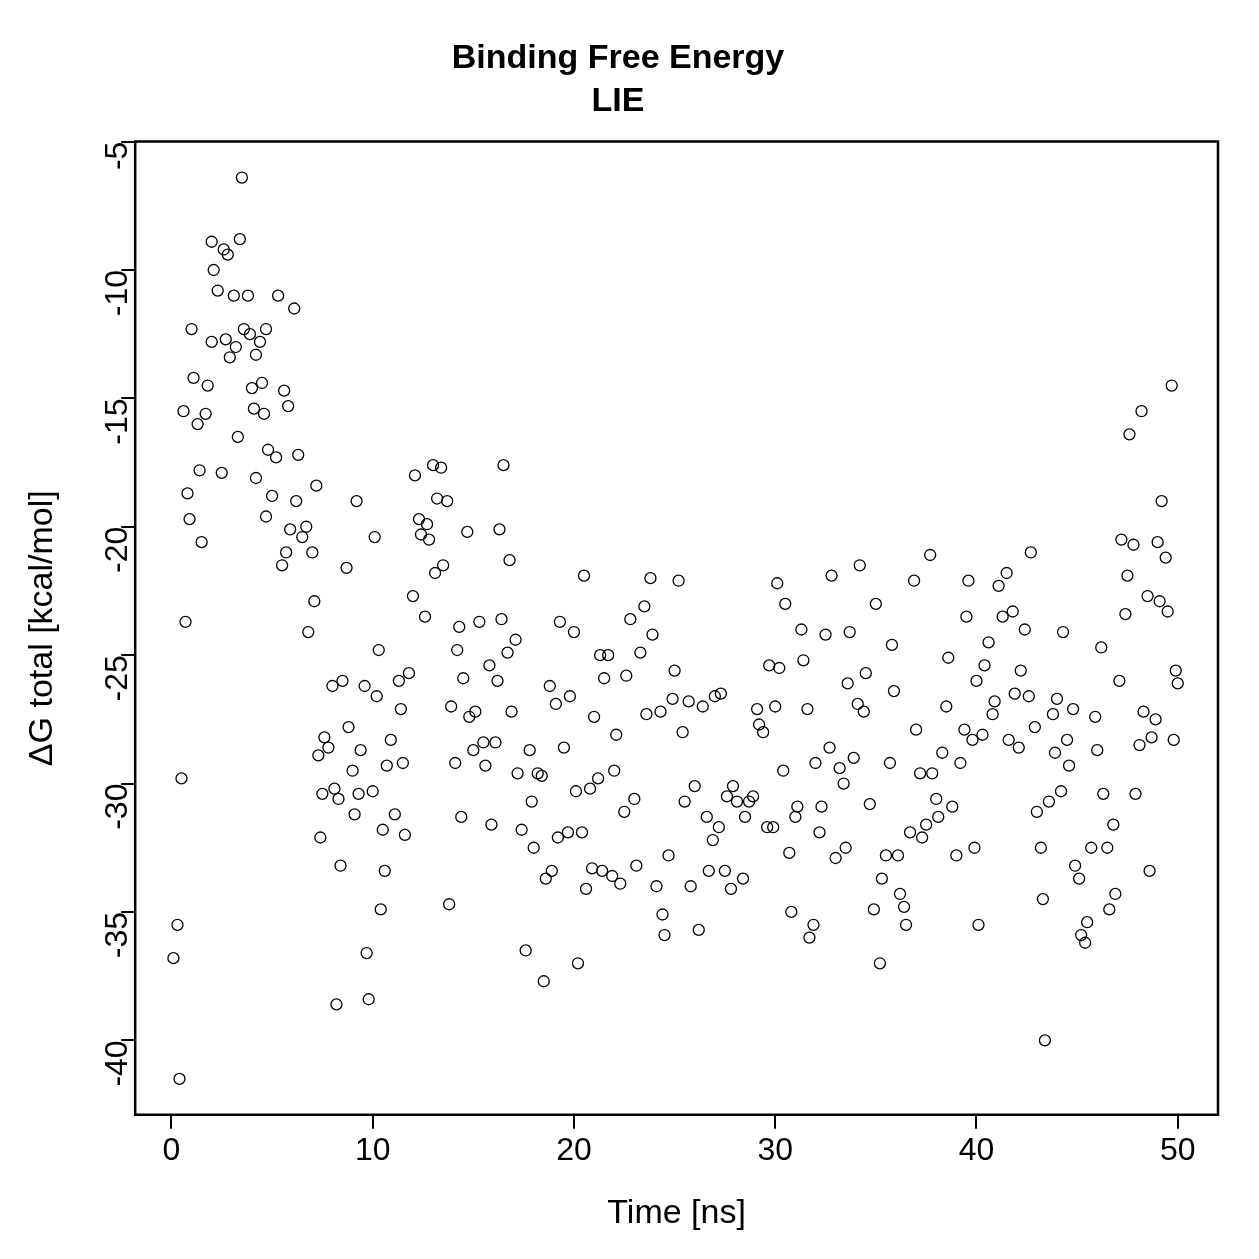 The height and width of the screenshot is (1259, 1259). I want to click on x-tick-label: 30, so click(775, 1148).